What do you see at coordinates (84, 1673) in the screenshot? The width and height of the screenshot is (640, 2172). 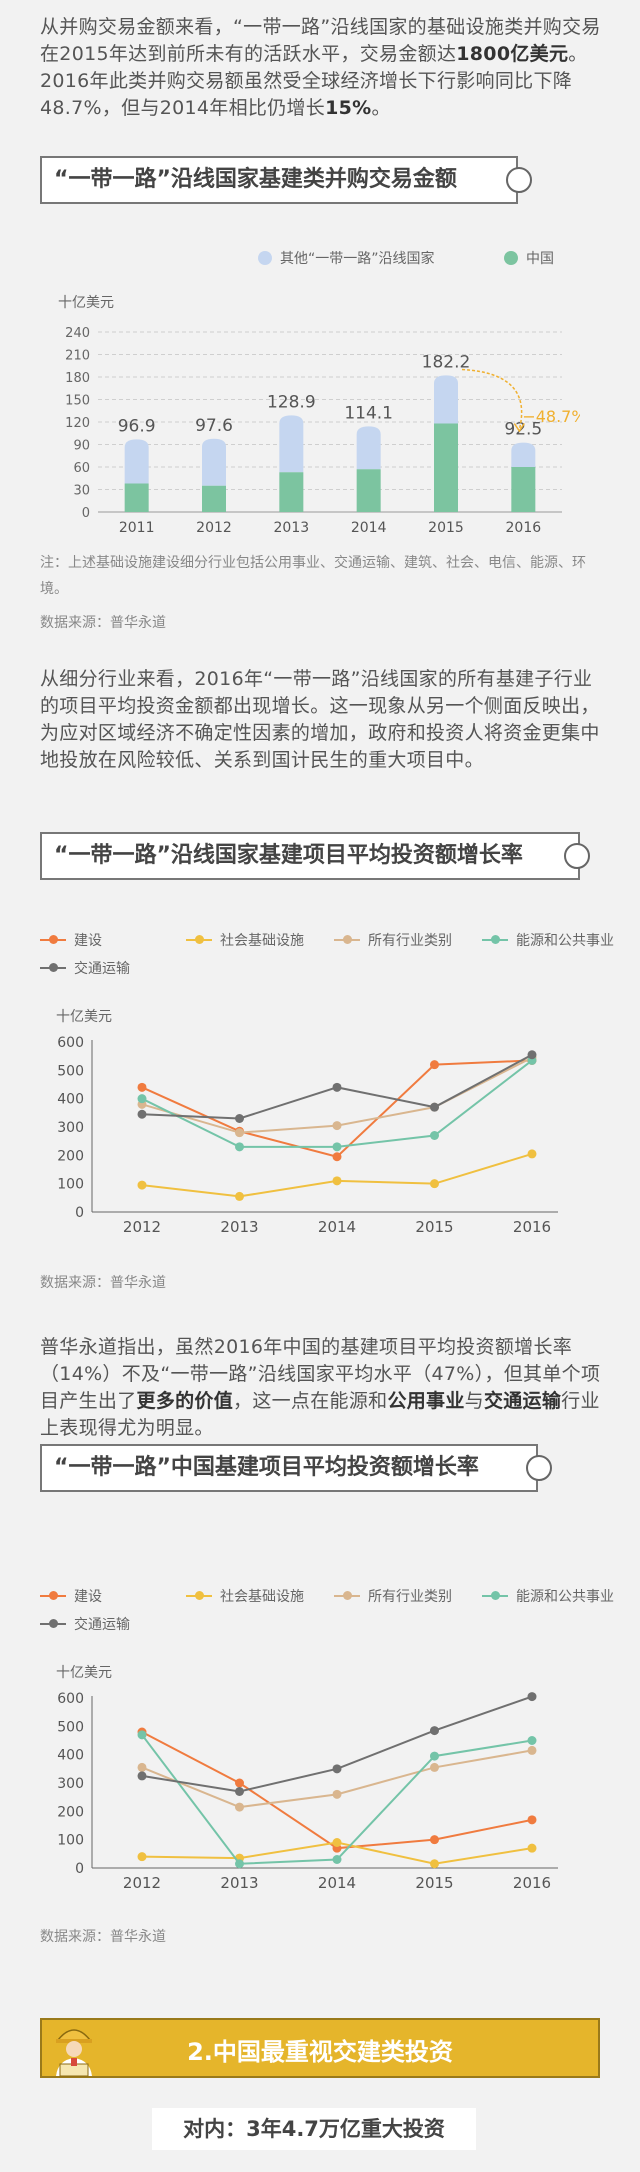 I see `chart3-unit-label: 十亿美元` at bounding box center [84, 1673].